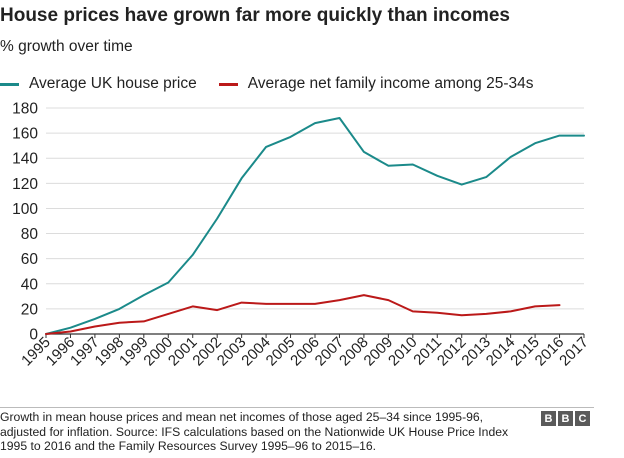  Describe the element at coordinates (30, 234) in the screenshot. I see `y-tick-label: 80` at that location.